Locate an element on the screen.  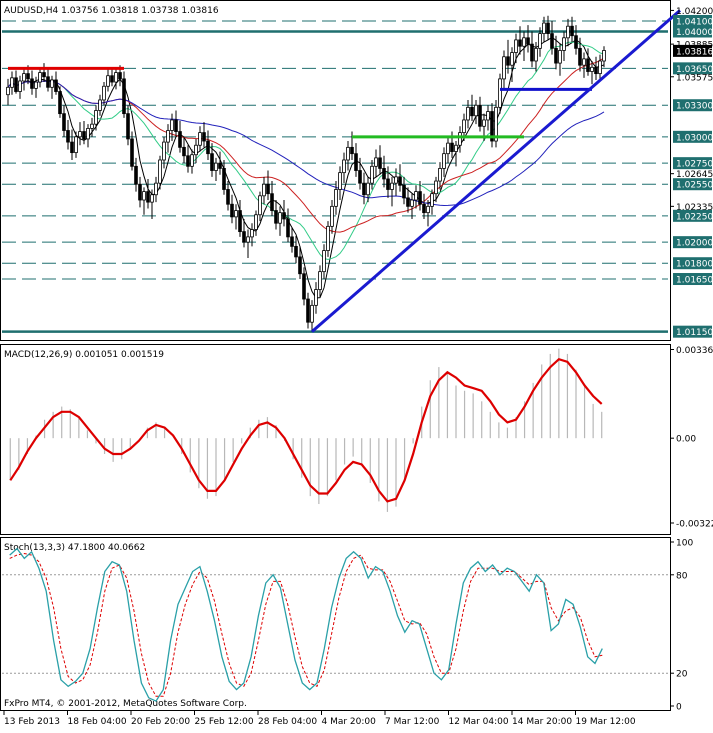
price-label-10: 1.02550 is located at coordinates (694, 186).